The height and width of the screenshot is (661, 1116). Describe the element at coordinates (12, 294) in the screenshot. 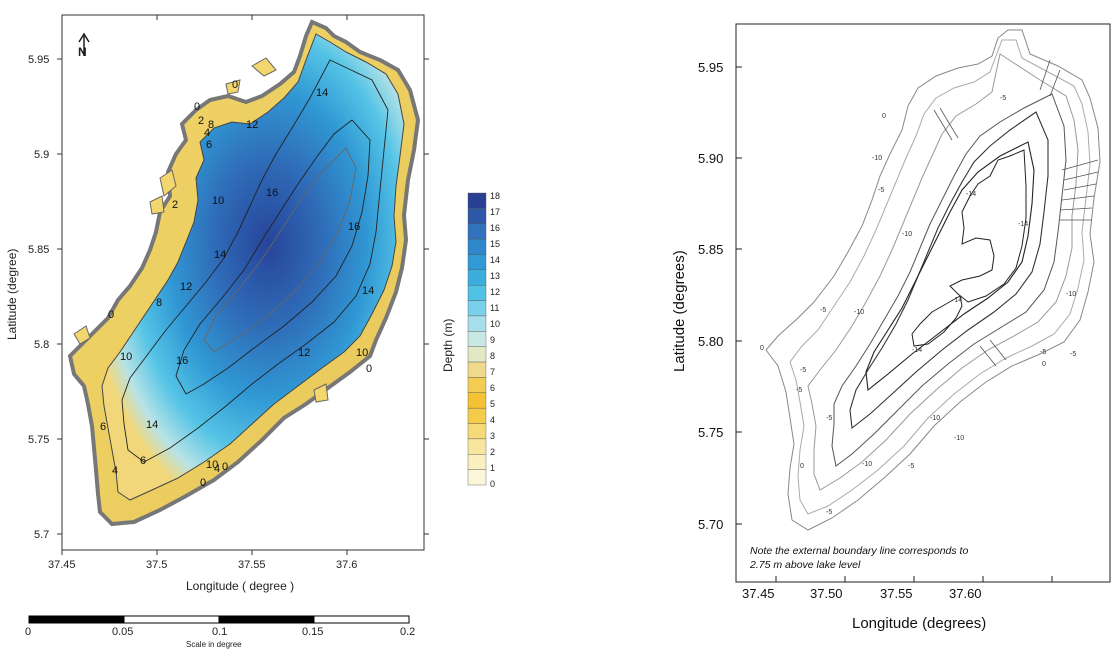

I see `left-y-axis-label: Latitude (degree)` at that location.